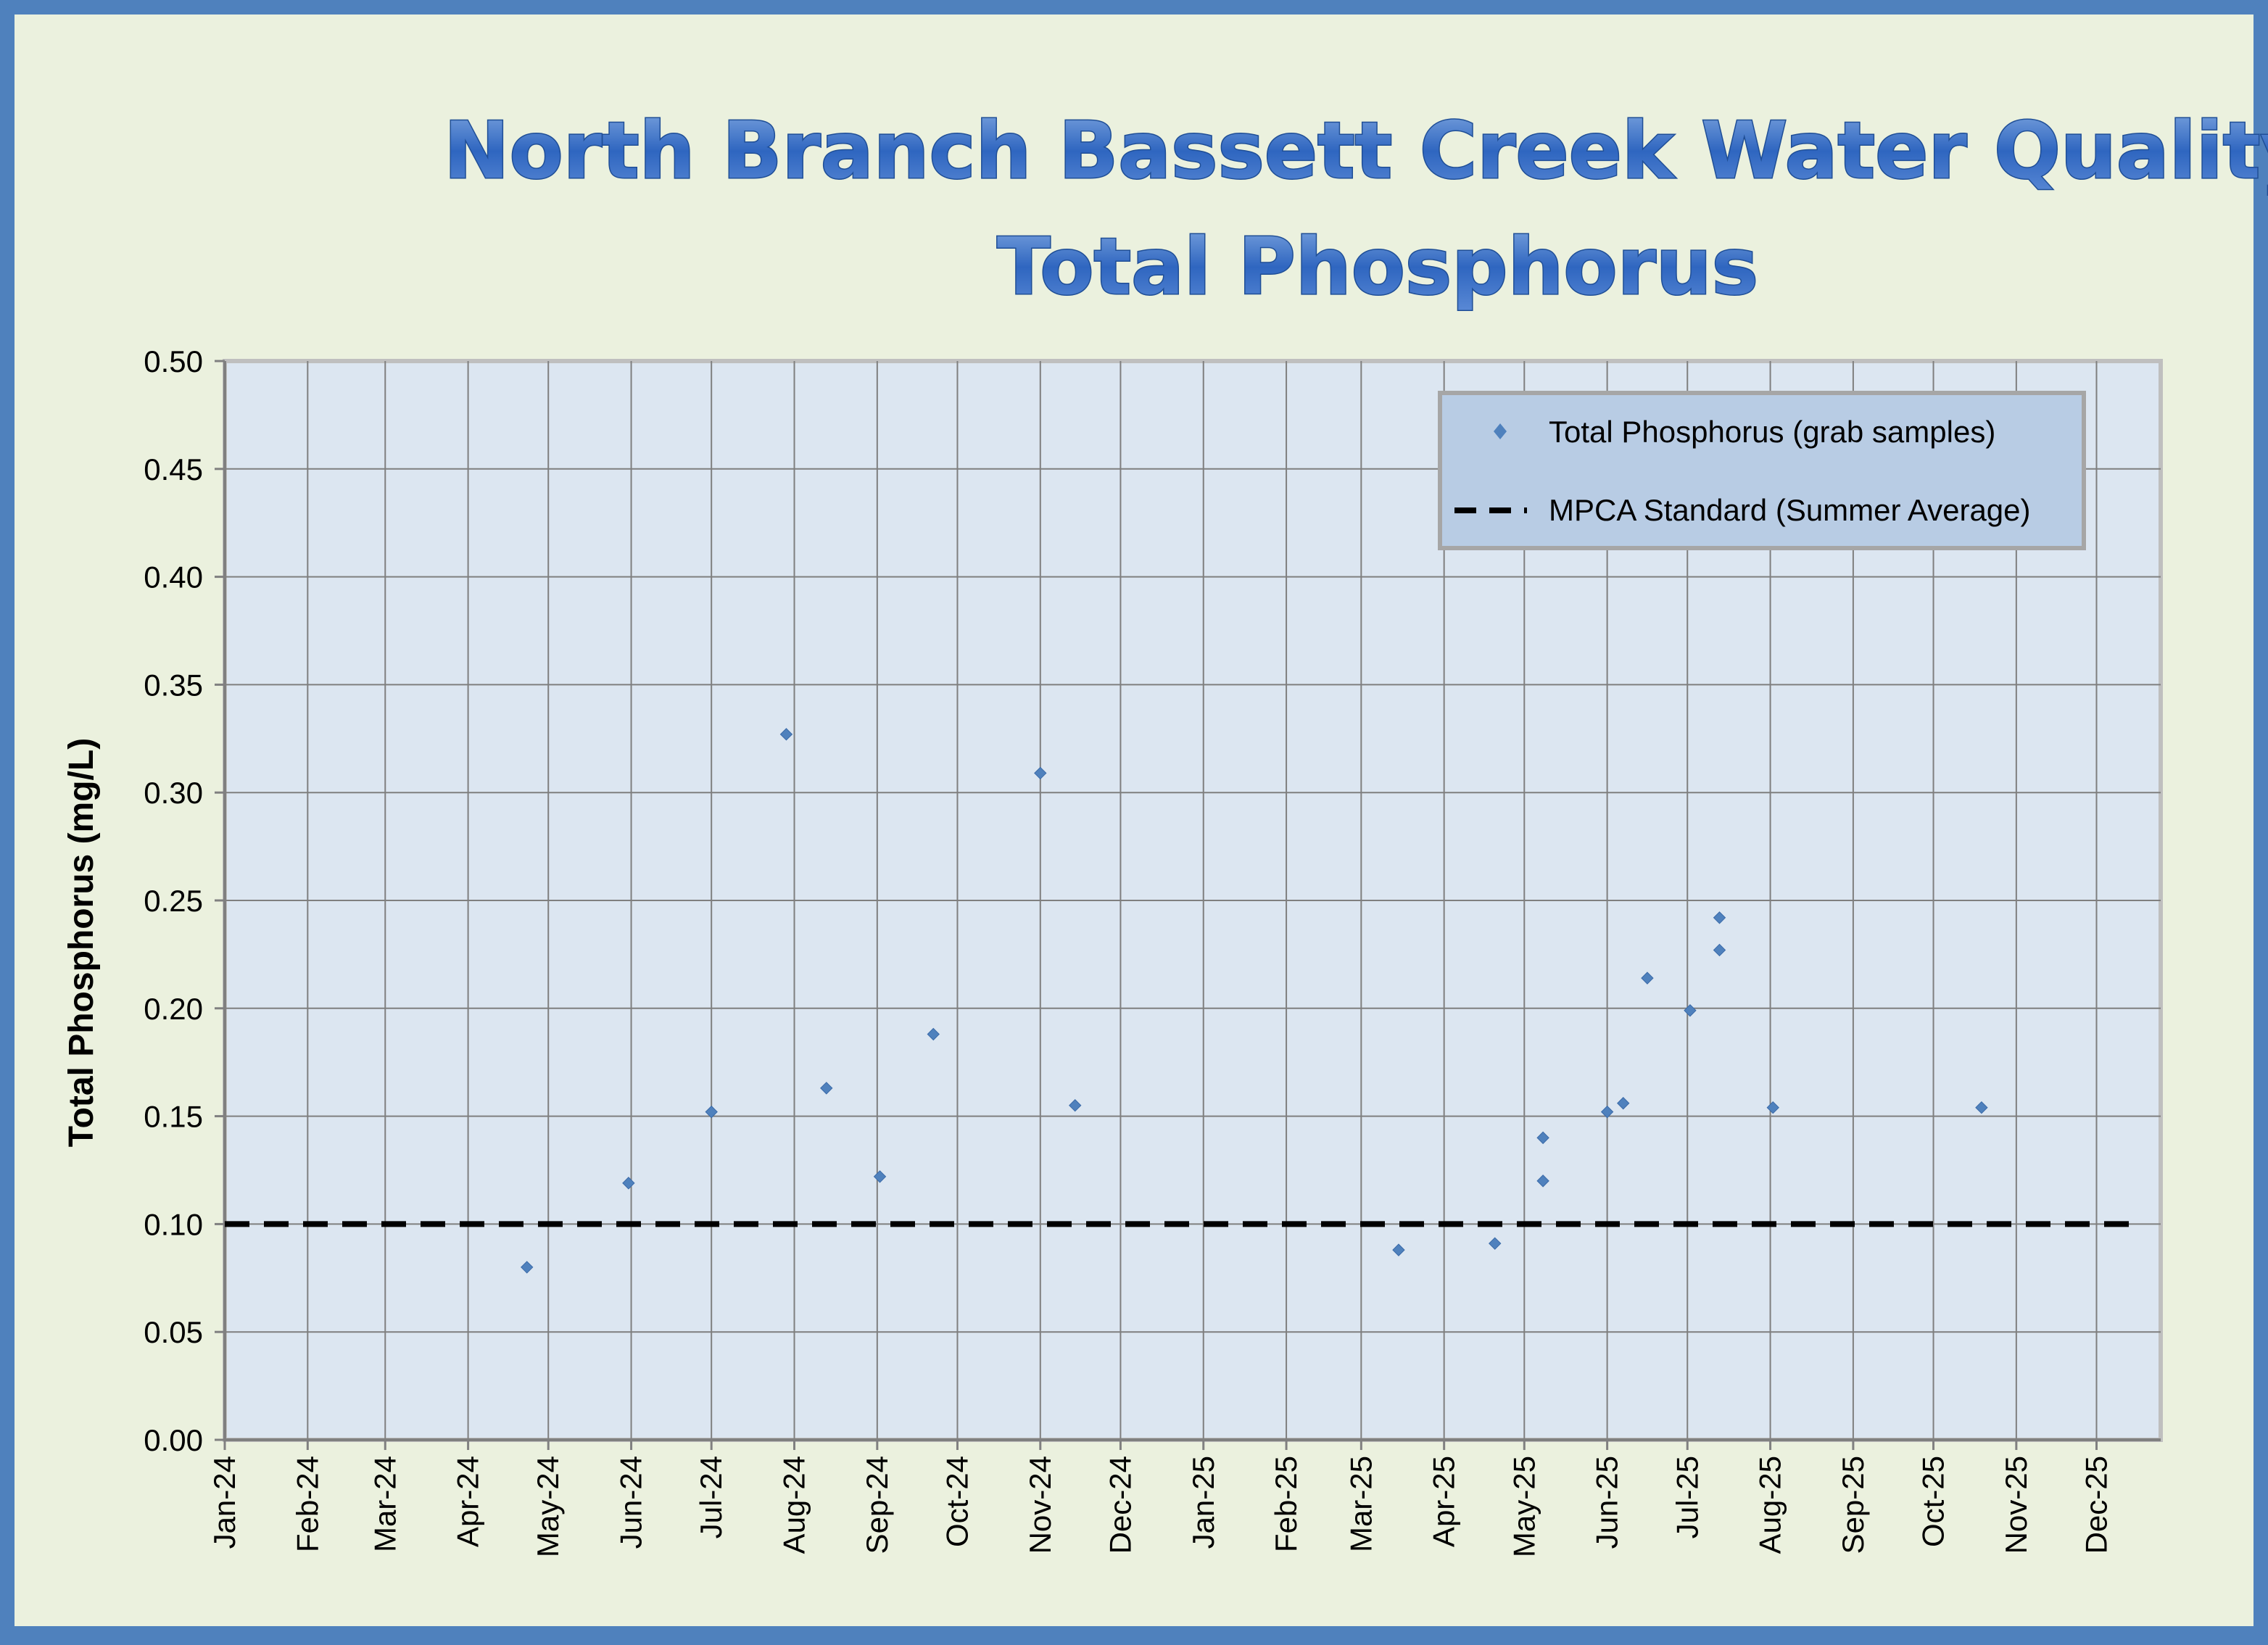  I want to click on x-tick-label: Aug-24, so click(794, 1505).